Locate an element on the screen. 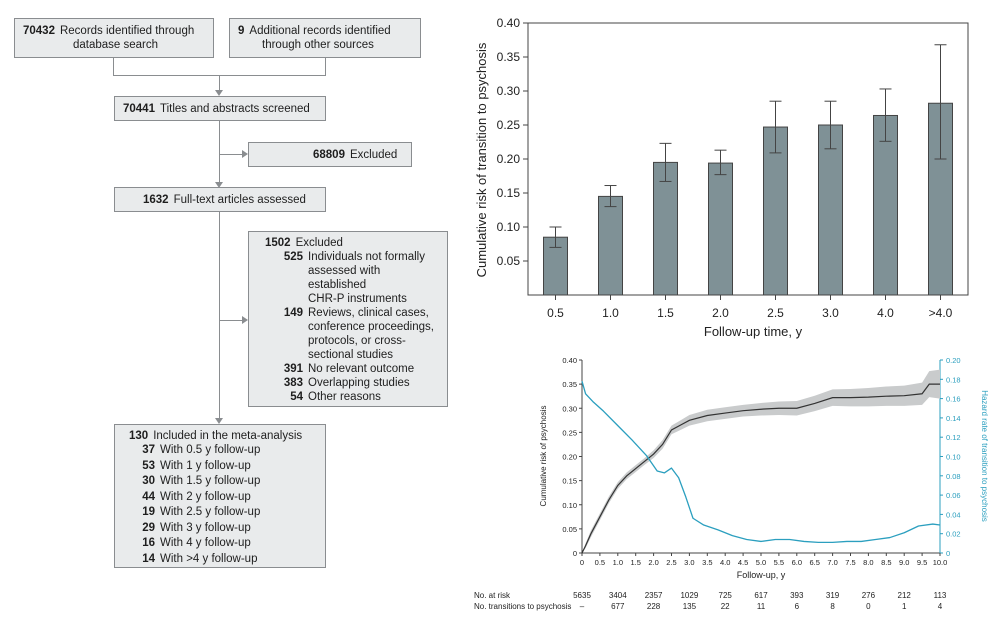  included-followup-text: With >4 y follow-up is located at coordinates (209, 558).